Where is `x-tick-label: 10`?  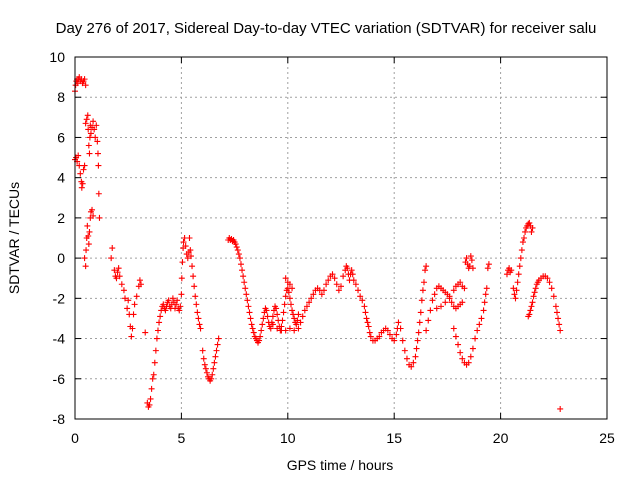
x-tick-label: 10 is located at coordinates (288, 438).